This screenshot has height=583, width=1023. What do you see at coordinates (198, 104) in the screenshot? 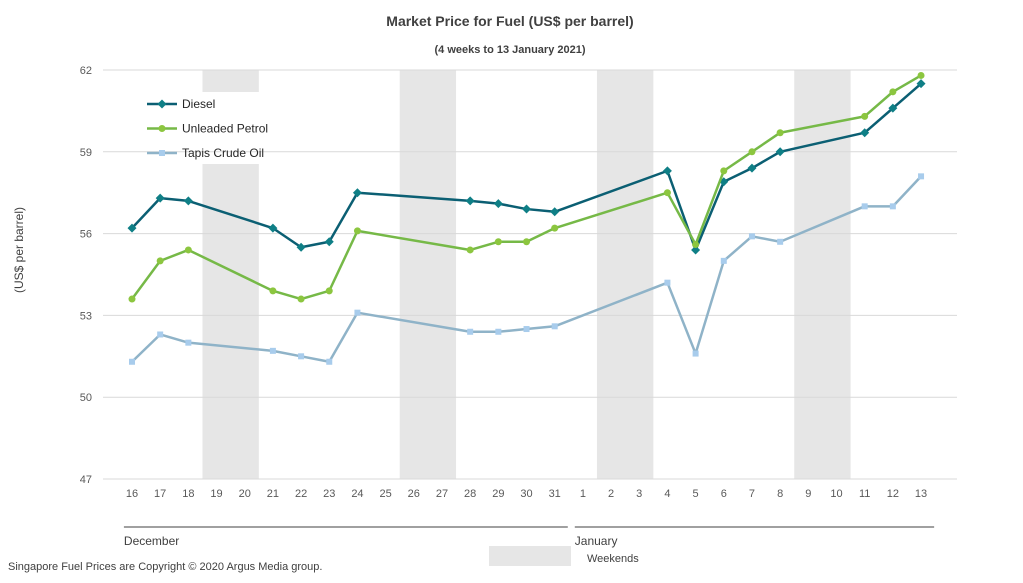
I see `legend-label-diesel: Diesel` at bounding box center [198, 104].